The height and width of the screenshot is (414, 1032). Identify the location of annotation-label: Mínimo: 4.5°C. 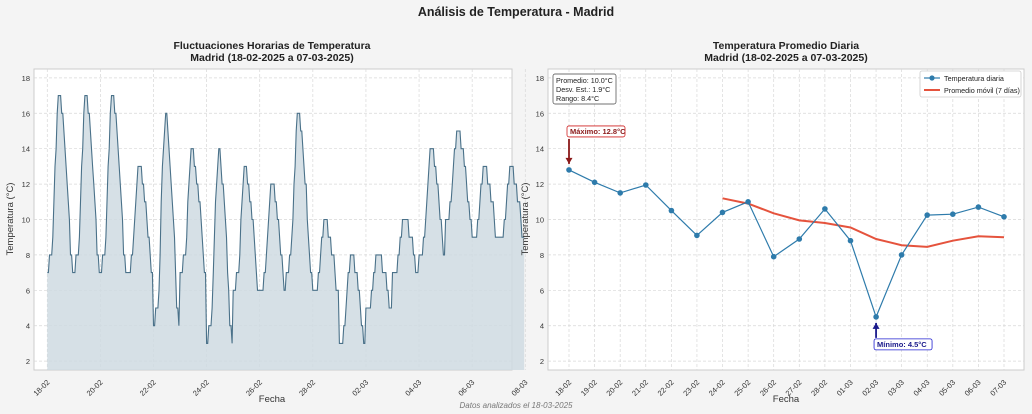
(902, 344).